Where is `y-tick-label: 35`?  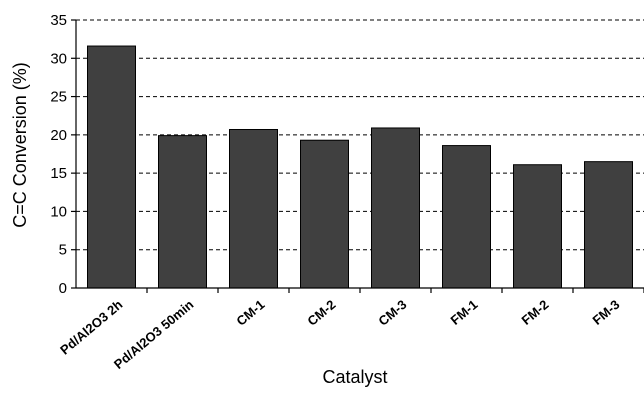
y-tick-label: 35 is located at coordinates (58, 20).